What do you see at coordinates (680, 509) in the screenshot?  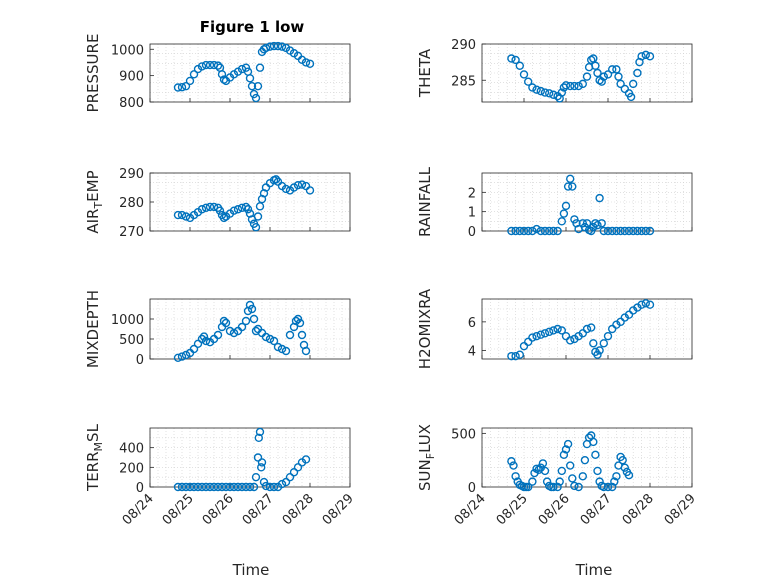 I see `x-tick-label: 08/29` at bounding box center [680, 509].